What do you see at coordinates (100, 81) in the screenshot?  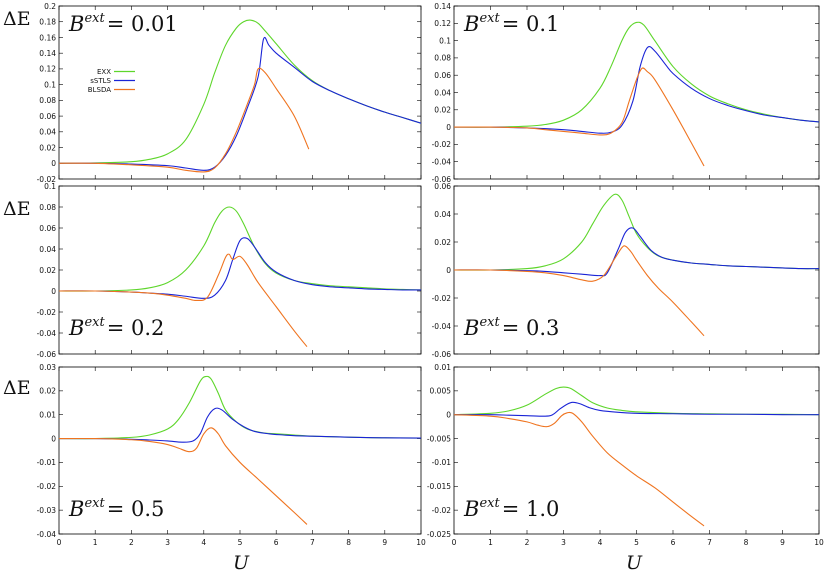 I see `legend-label-sstls: sSTLS` at bounding box center [100, 81].